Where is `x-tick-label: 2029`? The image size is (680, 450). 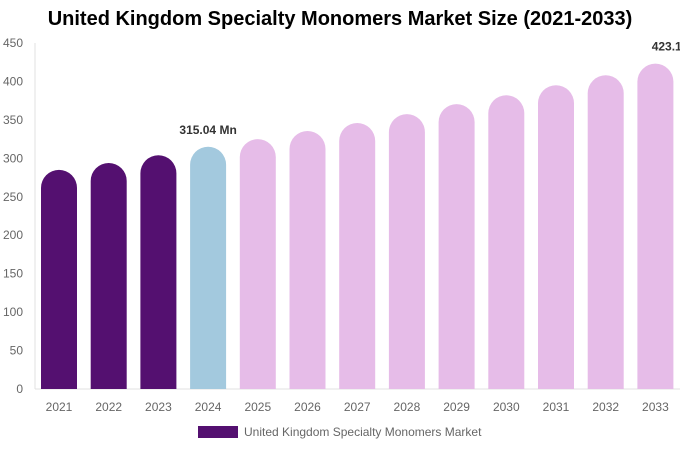
x-tick-label: 2029 is located at coordinates (456, 407).